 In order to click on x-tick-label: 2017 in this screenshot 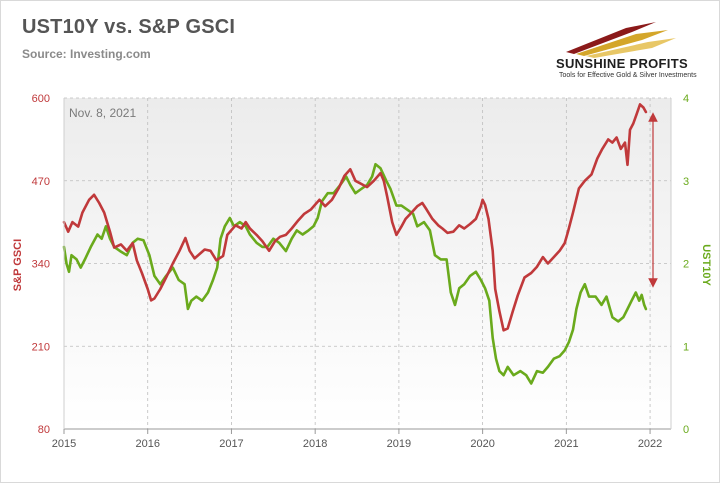, I will do `click(231, 444)`.